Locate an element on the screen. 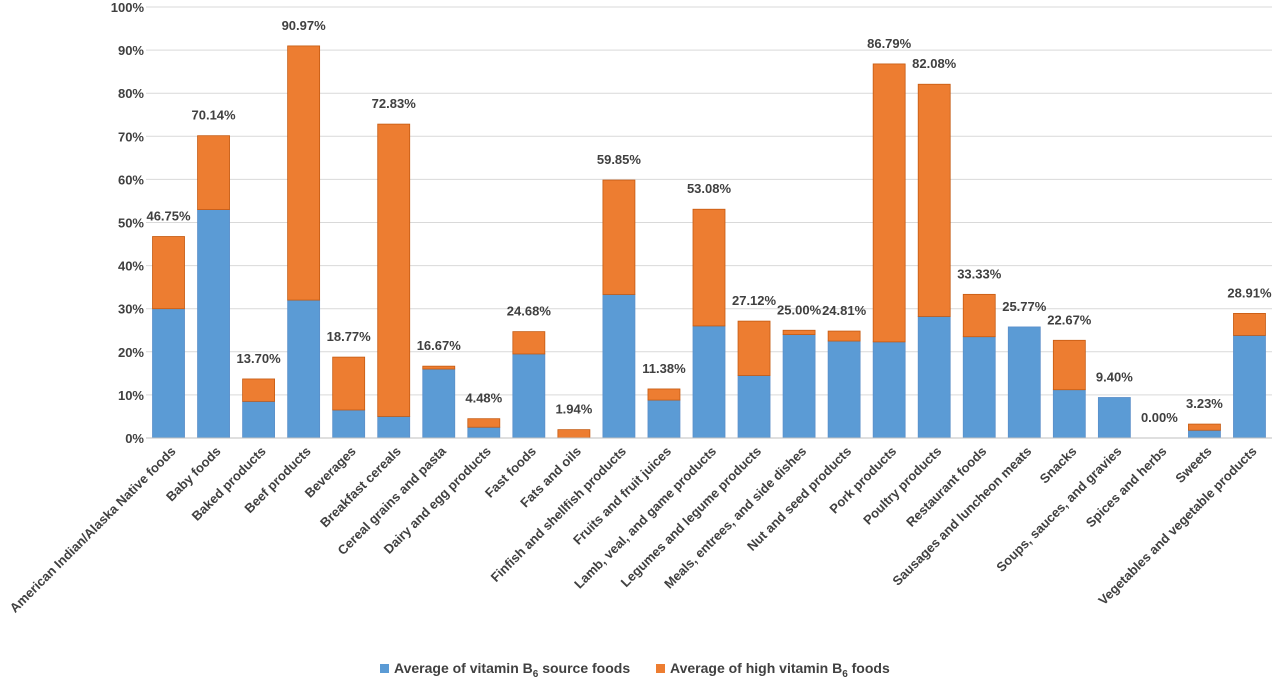 Image resolution: width=1280 pixels, height=685 pixels. data-label: 13.70% is located at coordinates (259, 358).